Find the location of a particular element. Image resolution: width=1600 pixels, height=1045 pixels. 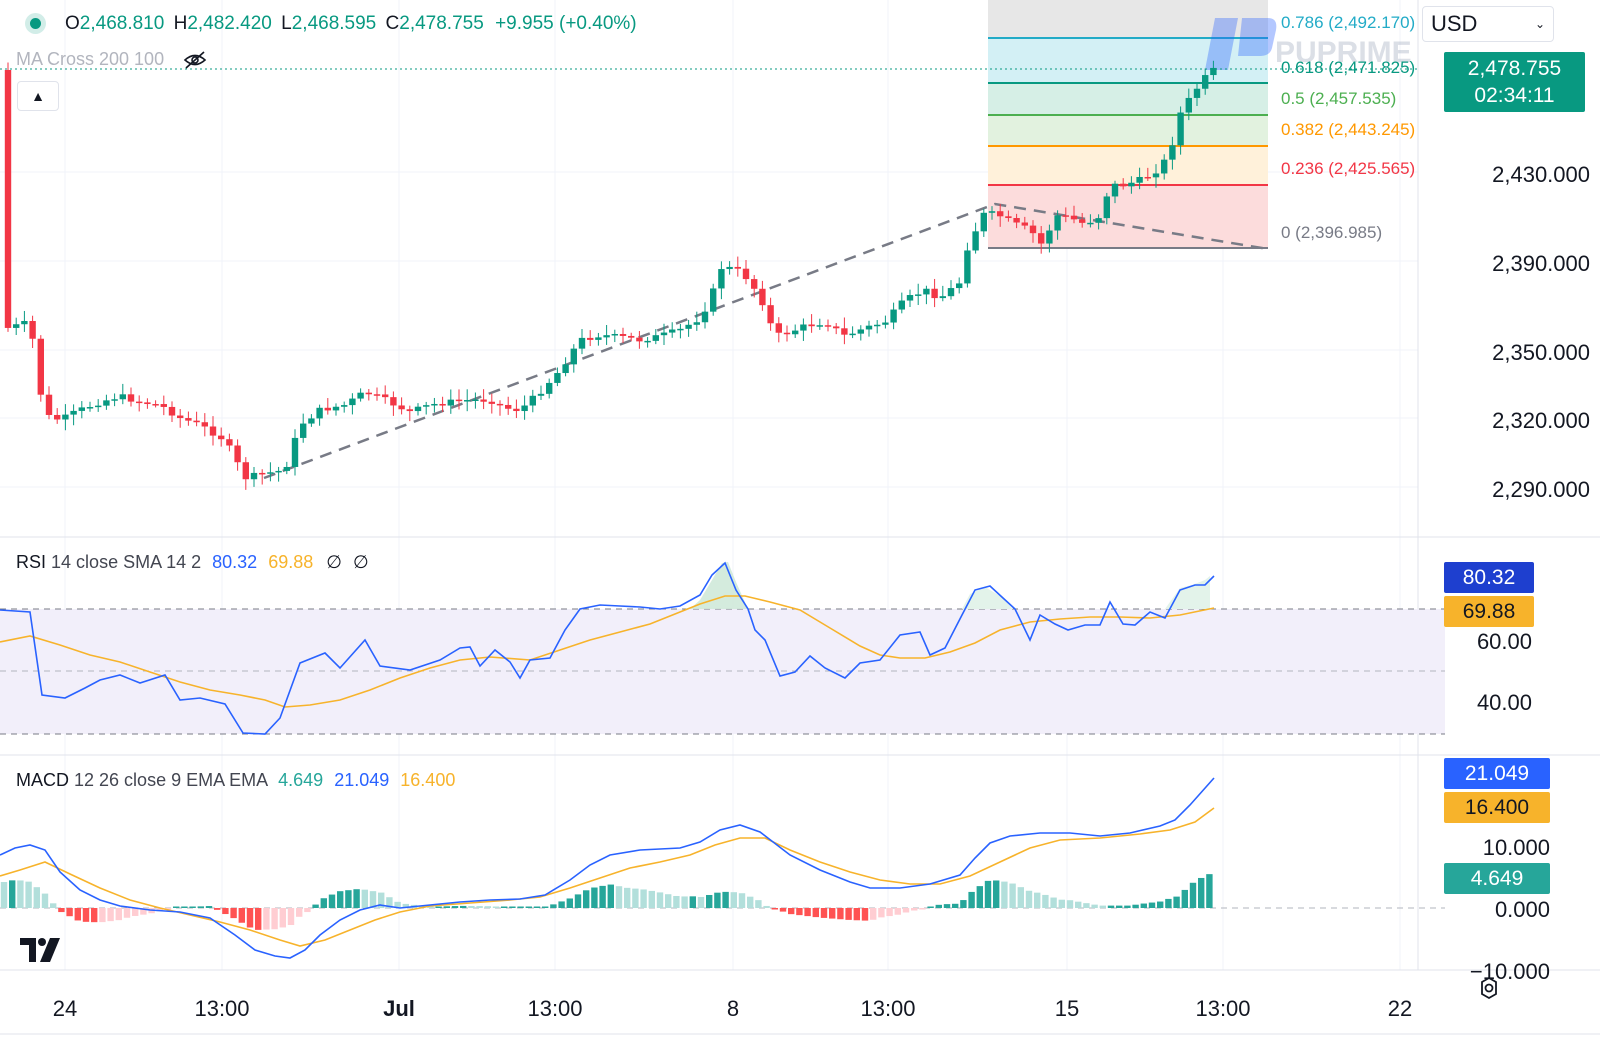

histogram-value-tag: 4.649 is located at coordinates (1497, 878).